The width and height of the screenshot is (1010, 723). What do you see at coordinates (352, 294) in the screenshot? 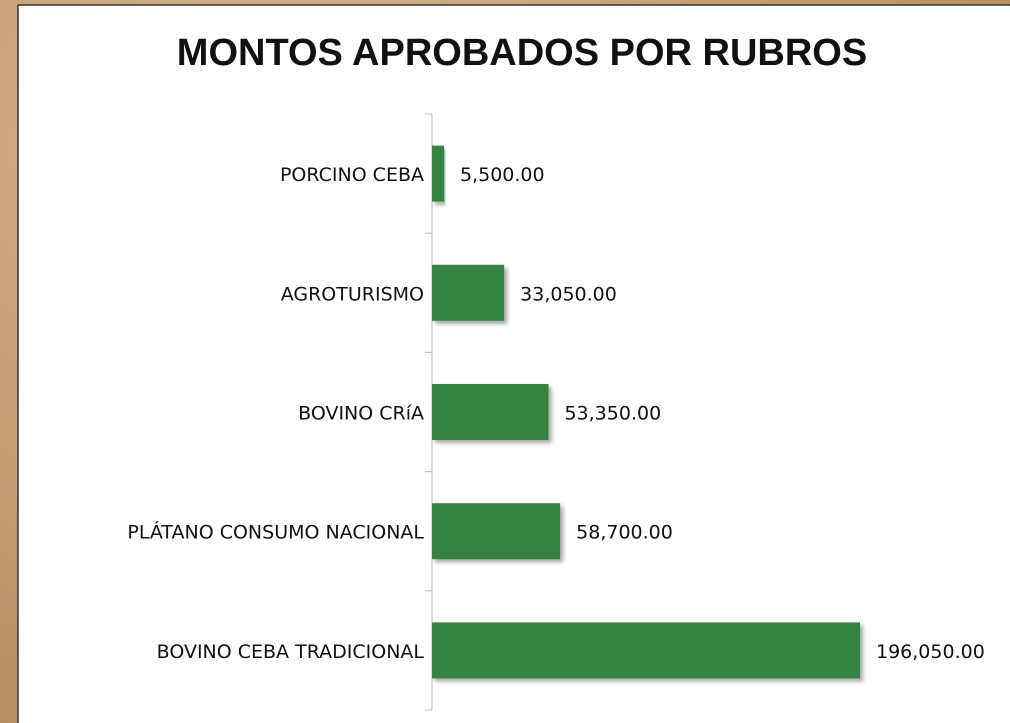
I see `y-tick-label: AGROTURISMO` at bounding box center [352, 294].